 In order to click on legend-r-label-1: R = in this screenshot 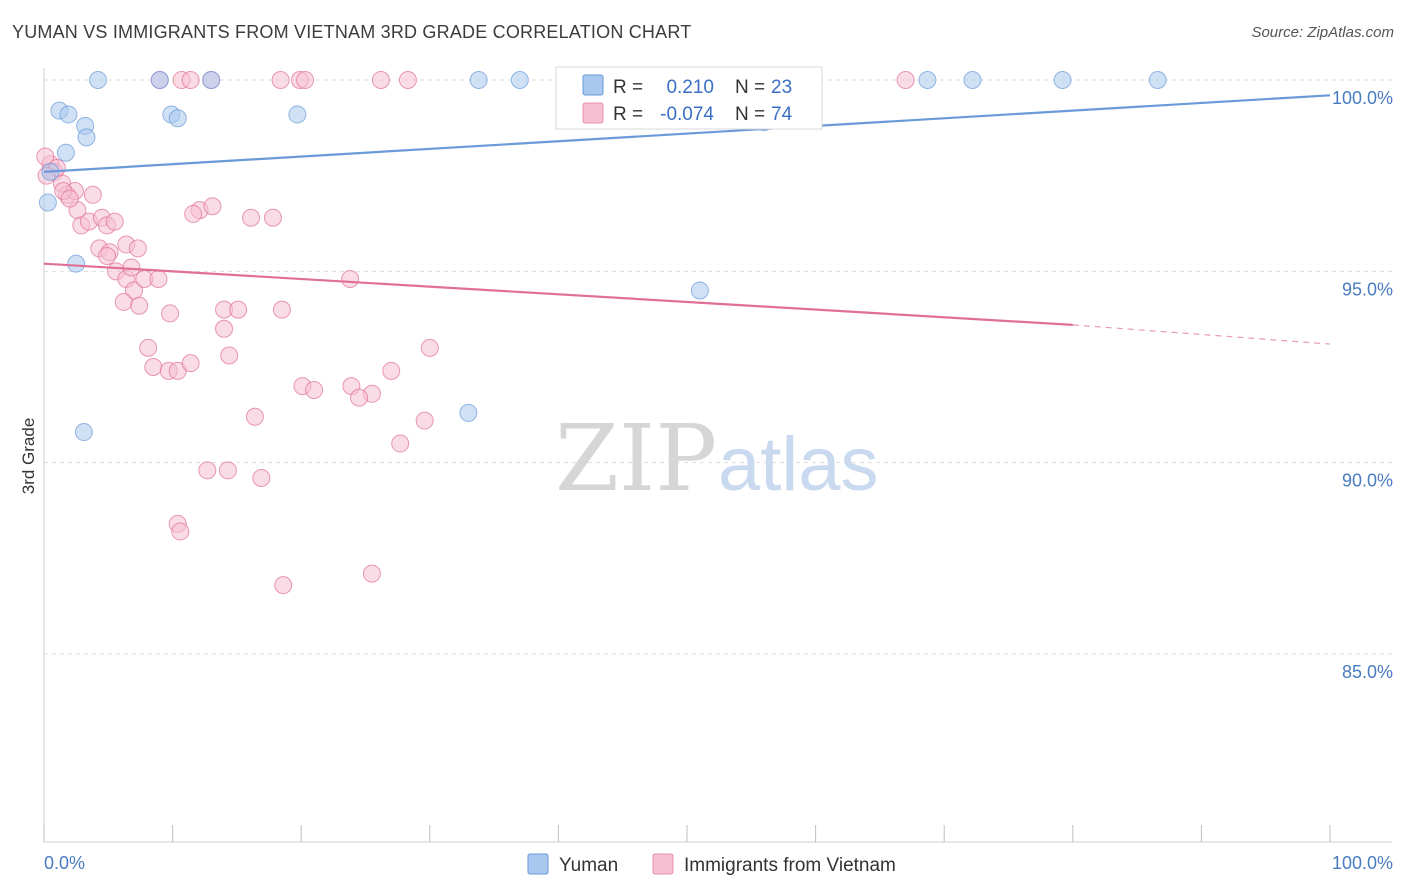, I will do `click(628, 87)`.